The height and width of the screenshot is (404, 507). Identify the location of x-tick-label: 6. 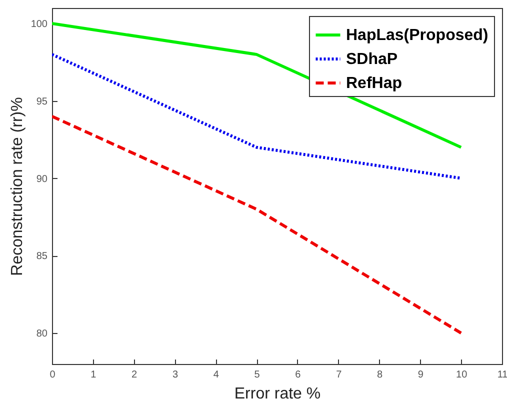
(298, 375).